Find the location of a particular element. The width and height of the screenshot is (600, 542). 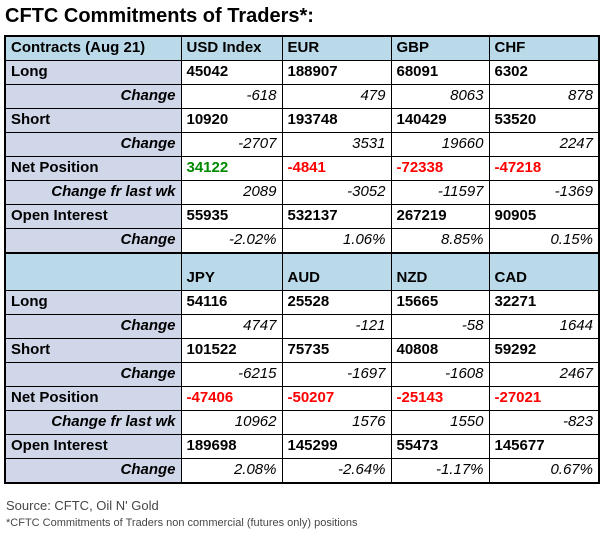

page-title: CFTC Commitments of Traders*: is located at coordinates (159, 16).